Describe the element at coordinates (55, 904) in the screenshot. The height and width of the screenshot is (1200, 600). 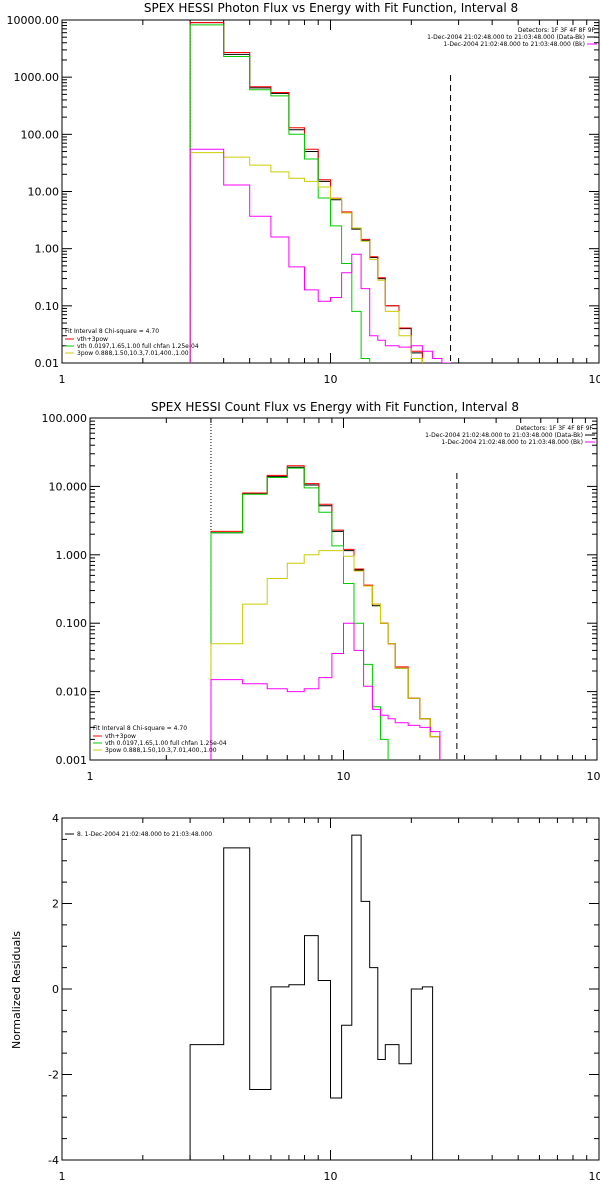
I see `y-tick-label: 2` at that location.